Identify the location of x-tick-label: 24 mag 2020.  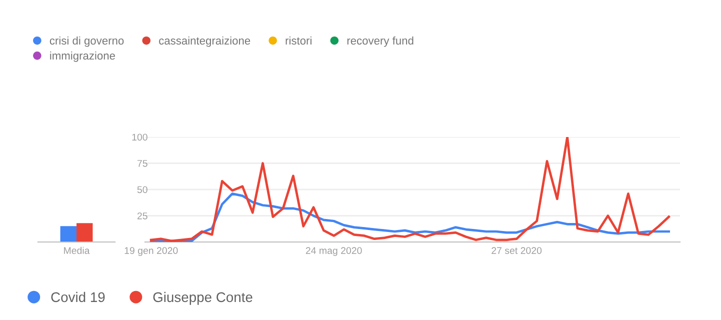
(334, 251).